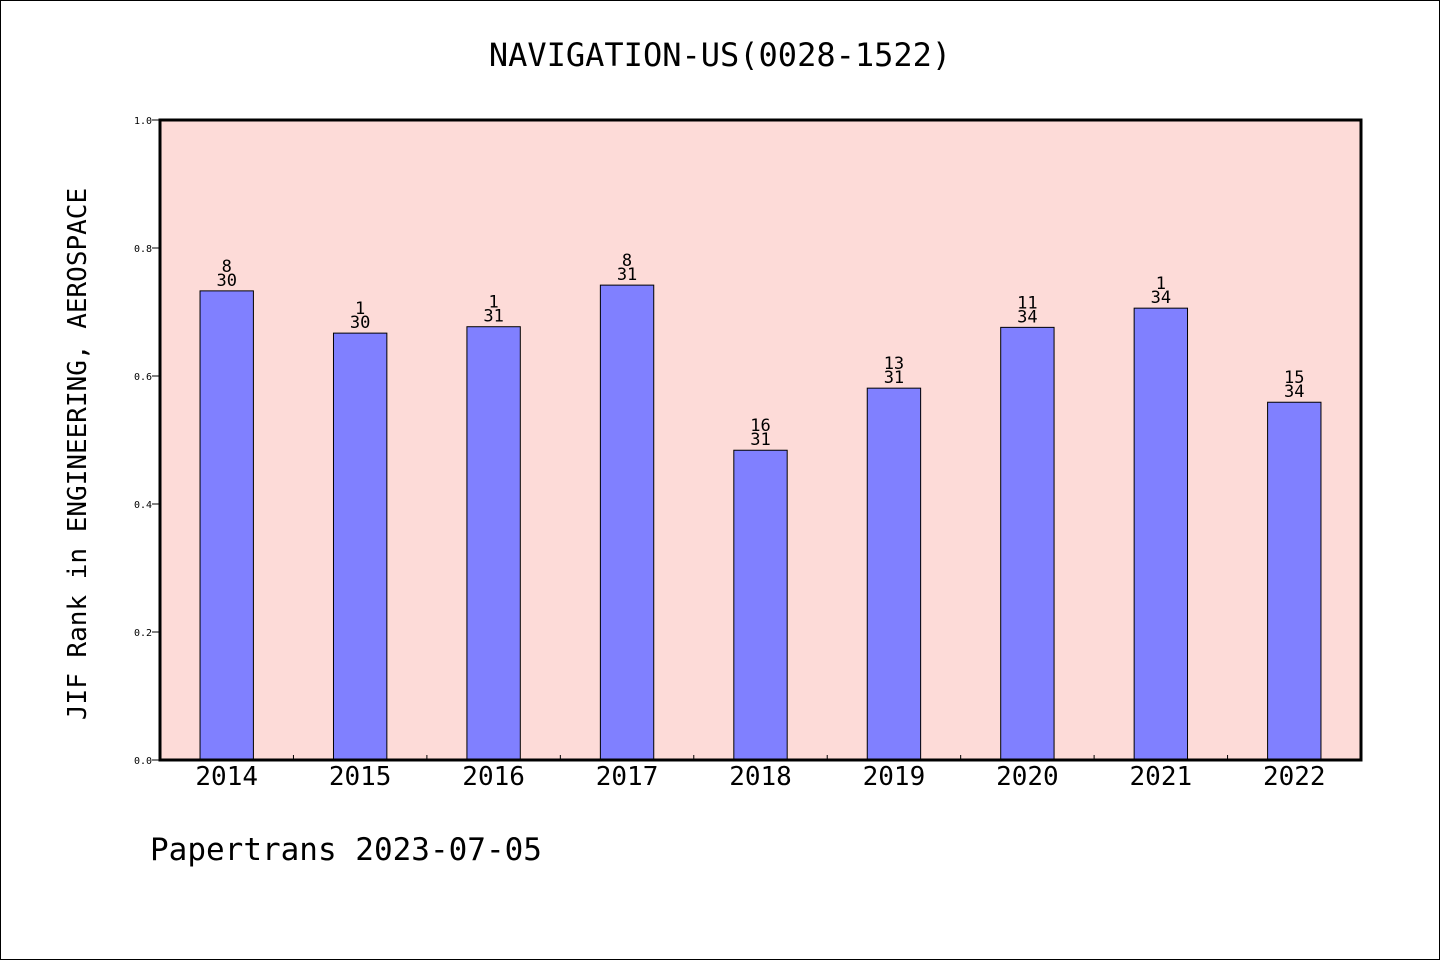 This screenshot has width=1440, height=960. Describe the element at coordinates (760, 426) in the screenshot. I see `bar-label-rank: 16` at that location.